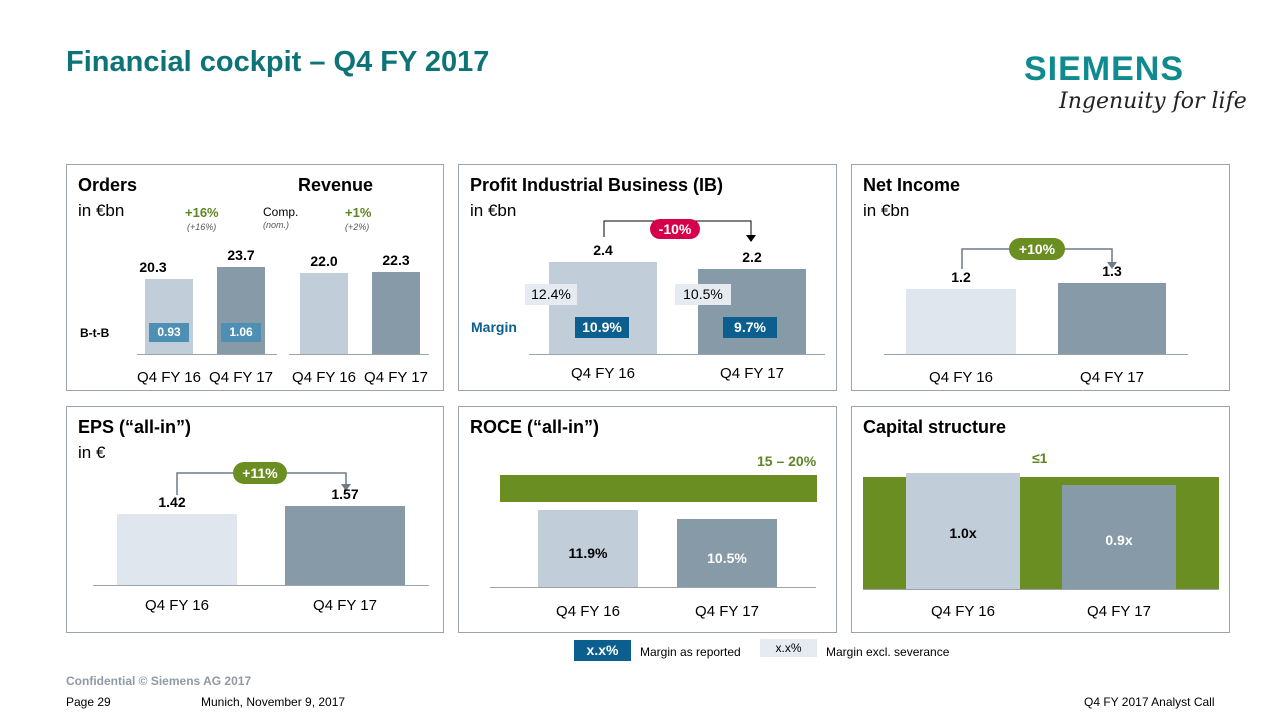  I want to click on btb-value-q4fy17: 1.06, so click(241, 332).